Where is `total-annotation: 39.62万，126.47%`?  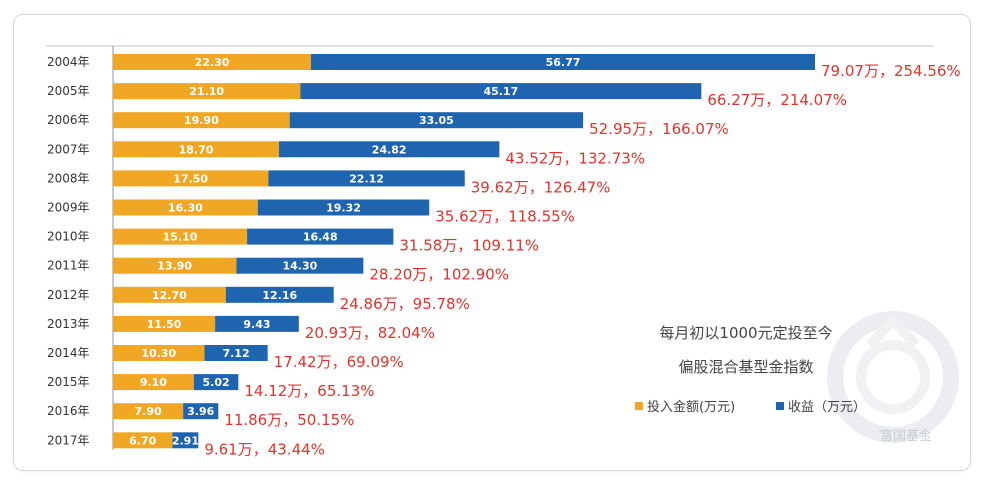 total-annotation: 39.62万，126.47% is located at coordinates (541, 187).